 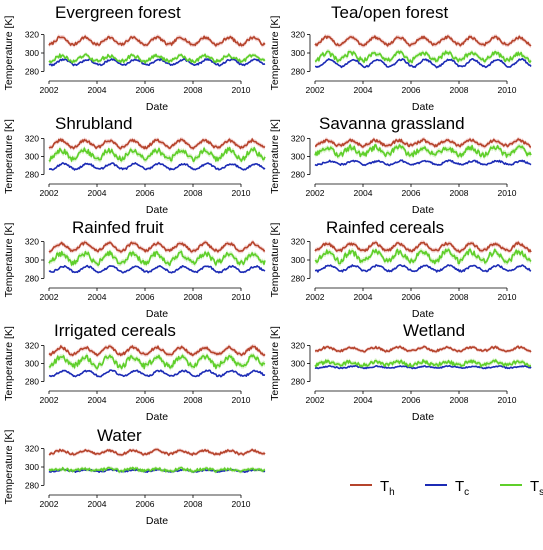 I want to click on legend-label: Th, so click(x=387, y=488).